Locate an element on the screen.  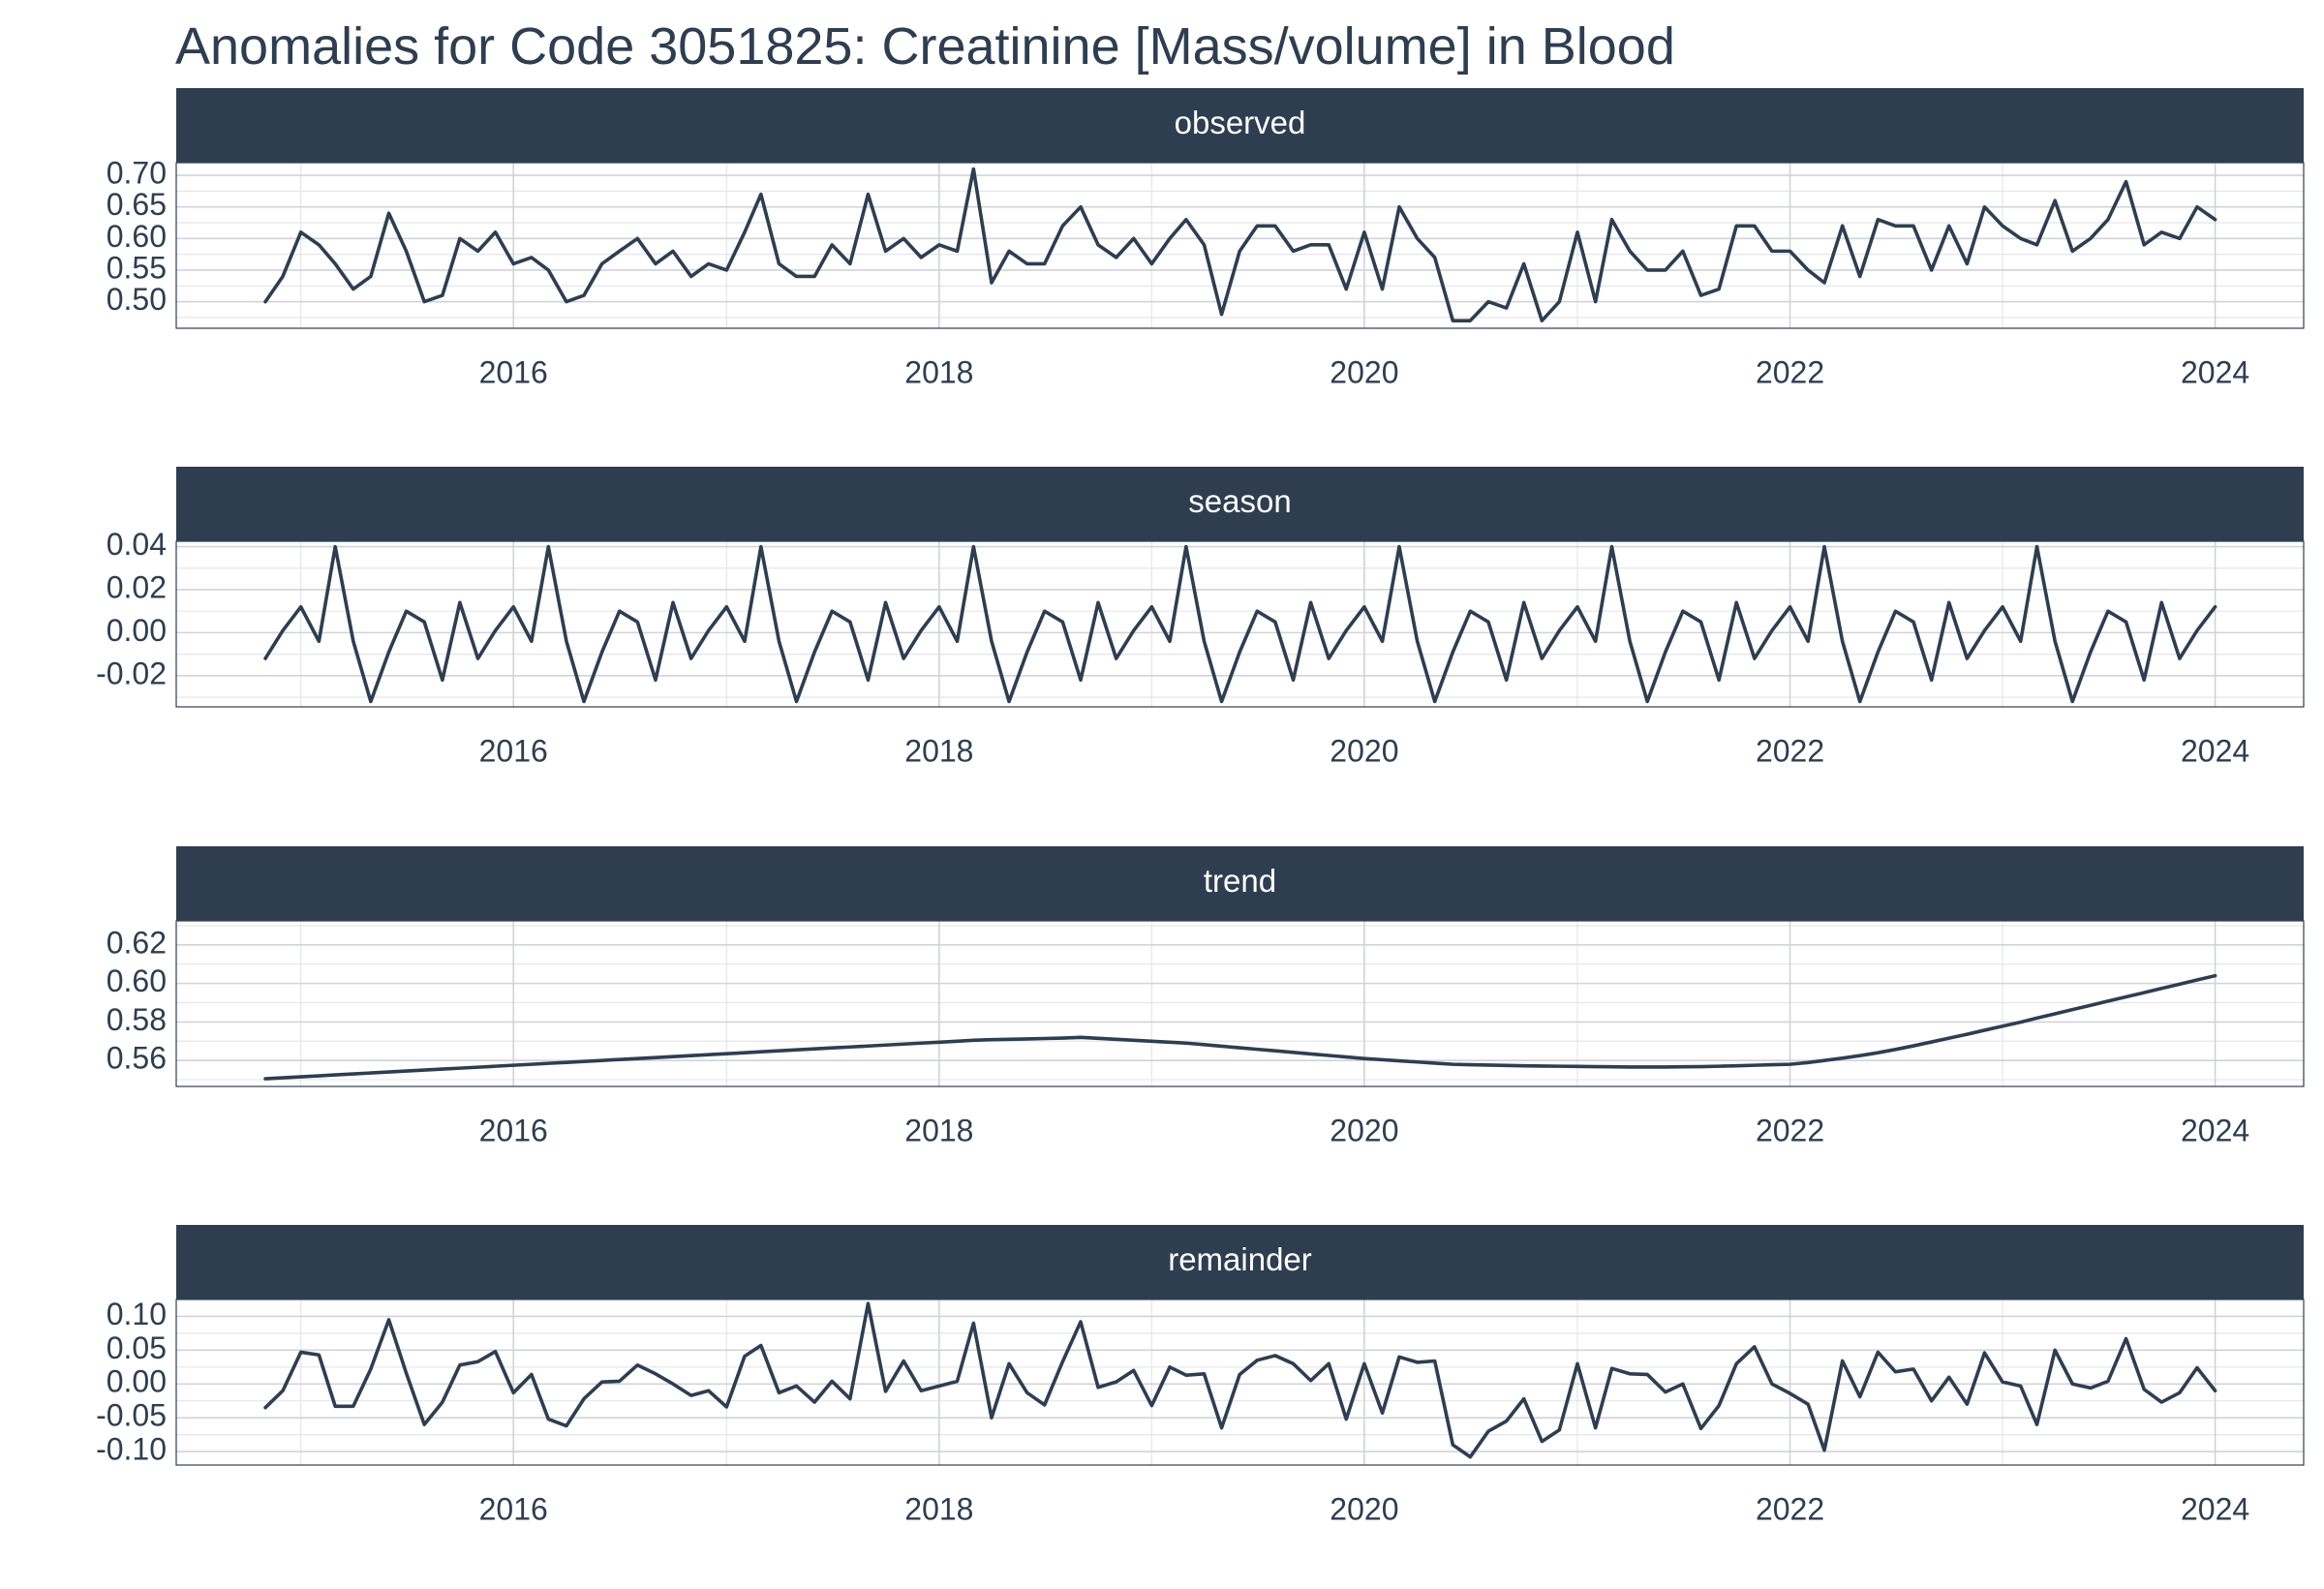
observed-series-line is located at coordinates (1240, 244).